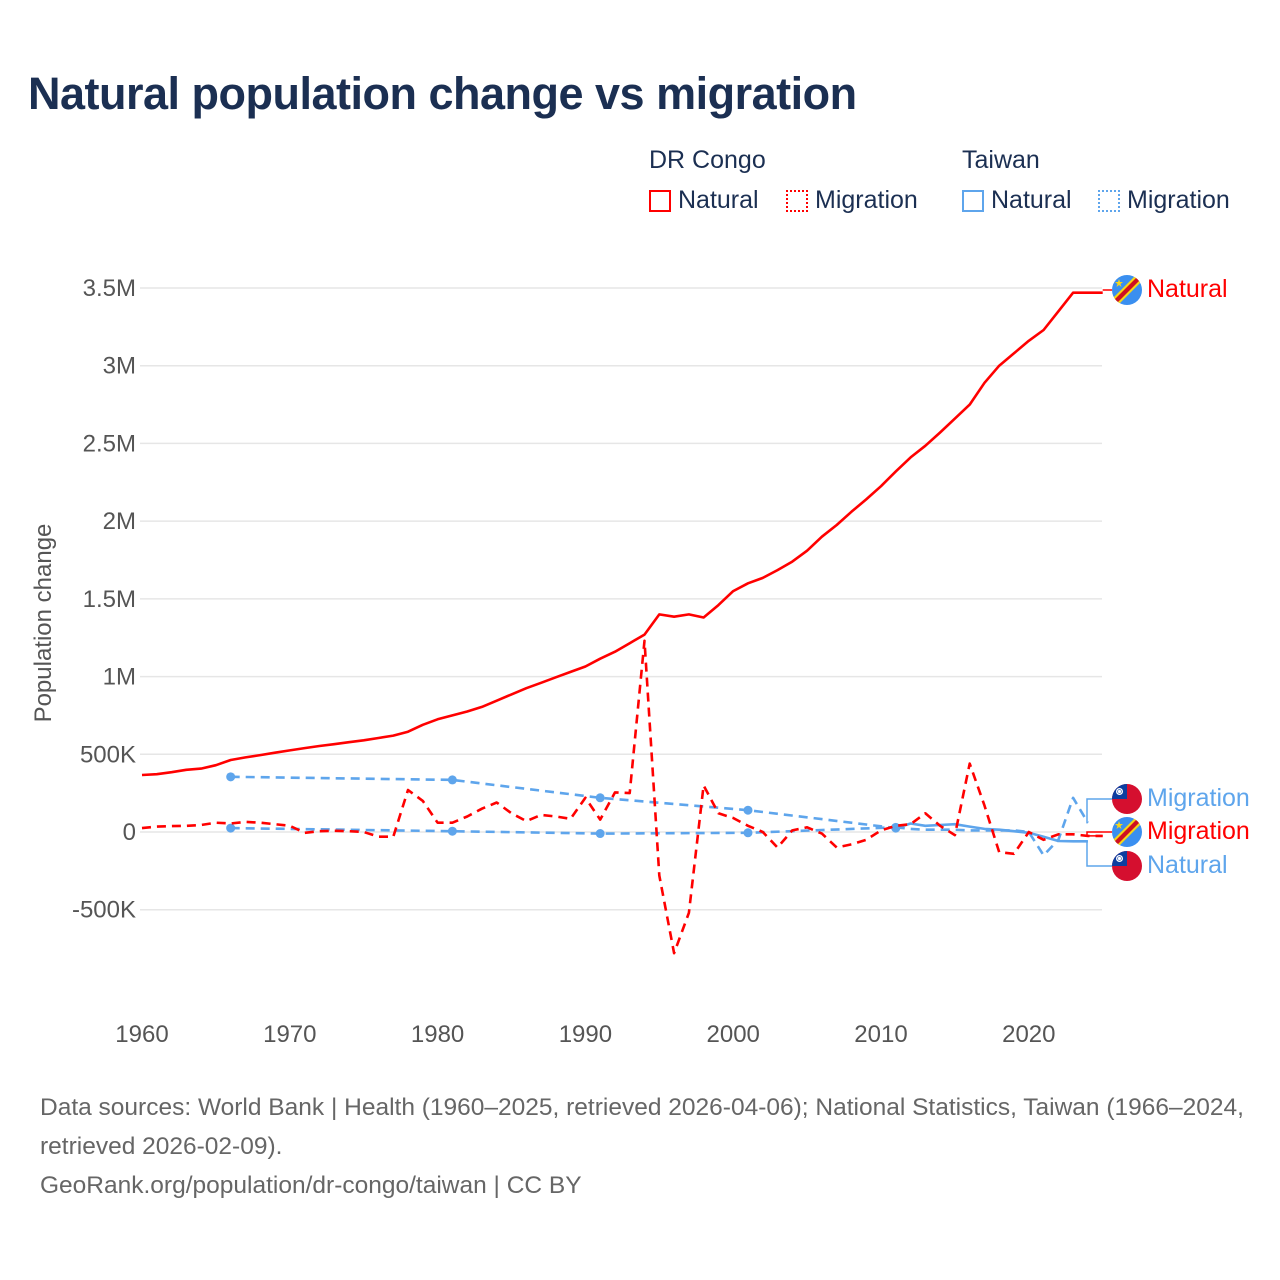  What do you see at coordinates (141, 1034) in the screenshot?
I see `x-tick-label: 1960` at bounding box center [141, 1034].